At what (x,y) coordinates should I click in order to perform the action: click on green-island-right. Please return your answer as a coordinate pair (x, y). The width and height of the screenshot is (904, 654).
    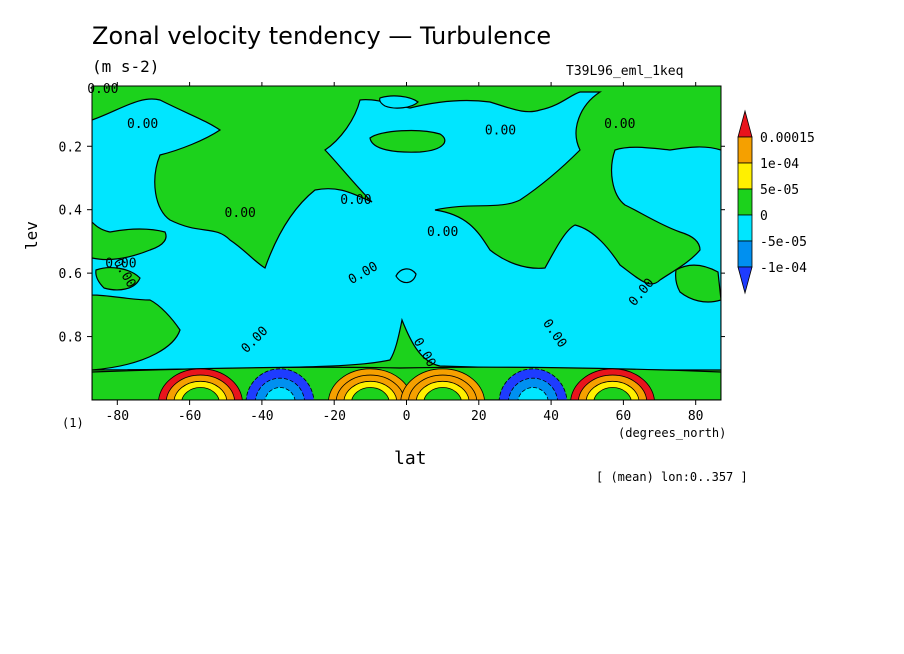
    Looking at the image, I should click on (698, 283).